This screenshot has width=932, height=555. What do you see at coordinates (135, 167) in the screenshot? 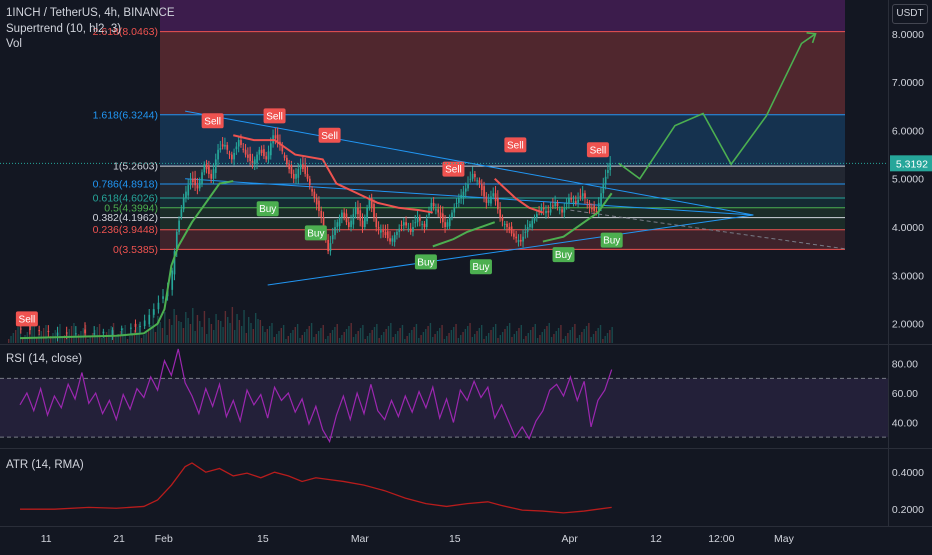
I see `fib-level-label: 1(5.2603)` at bounding box center [135, 167].